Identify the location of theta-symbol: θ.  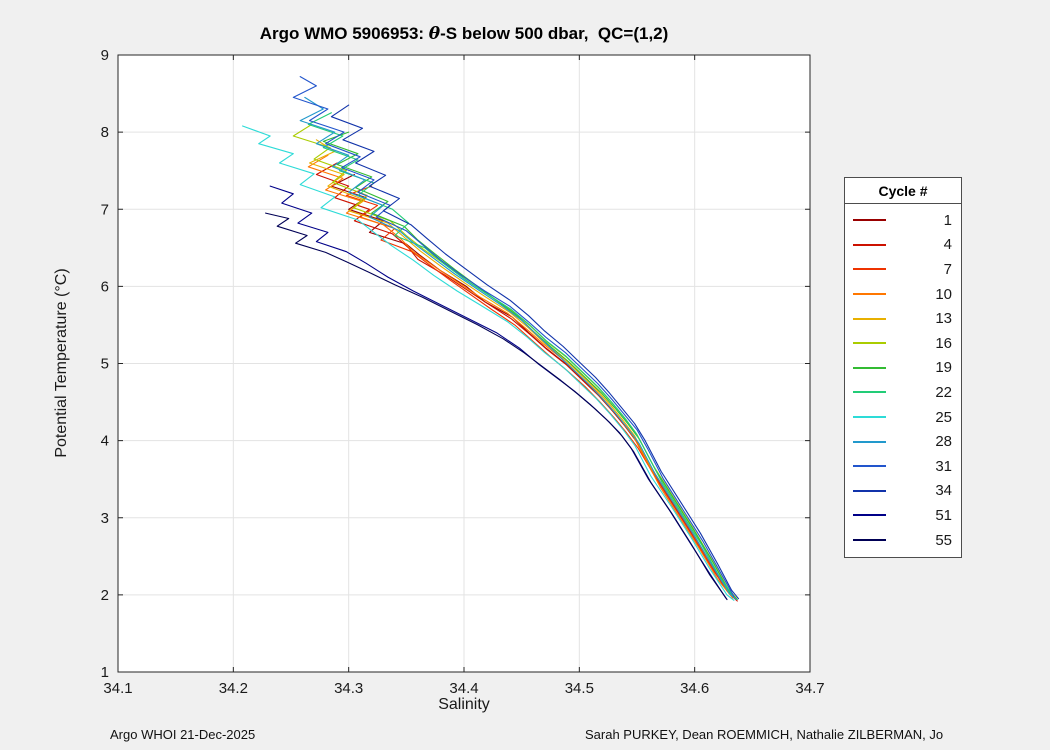
(434, 34).